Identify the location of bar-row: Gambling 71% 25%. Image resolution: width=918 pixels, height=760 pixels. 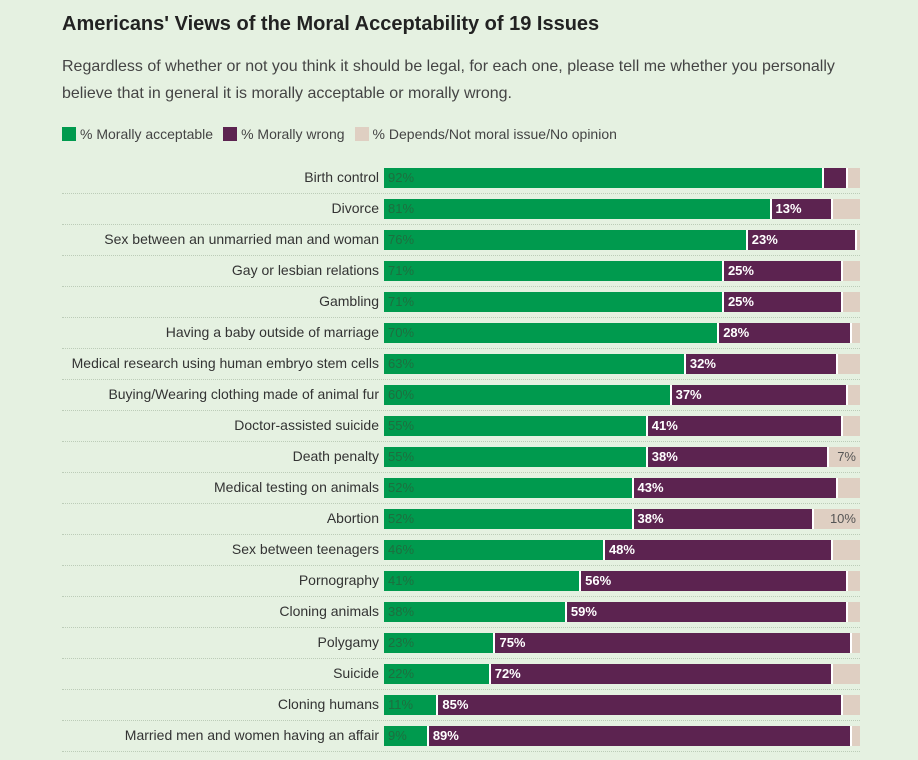
(461, 302).